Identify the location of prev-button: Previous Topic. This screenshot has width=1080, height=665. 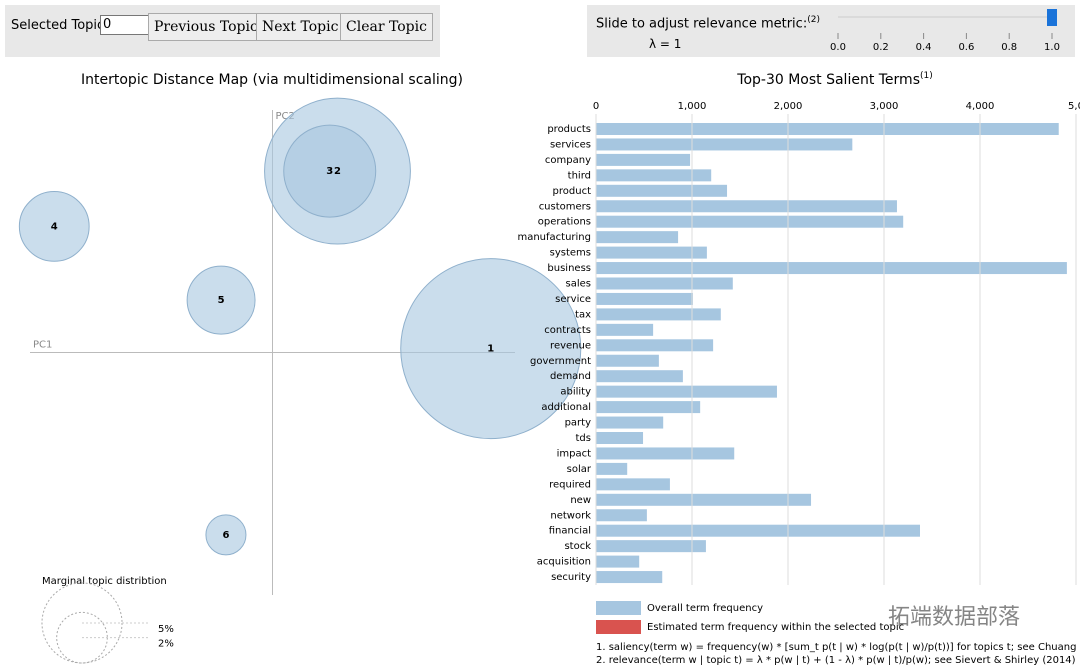
(206, 27).